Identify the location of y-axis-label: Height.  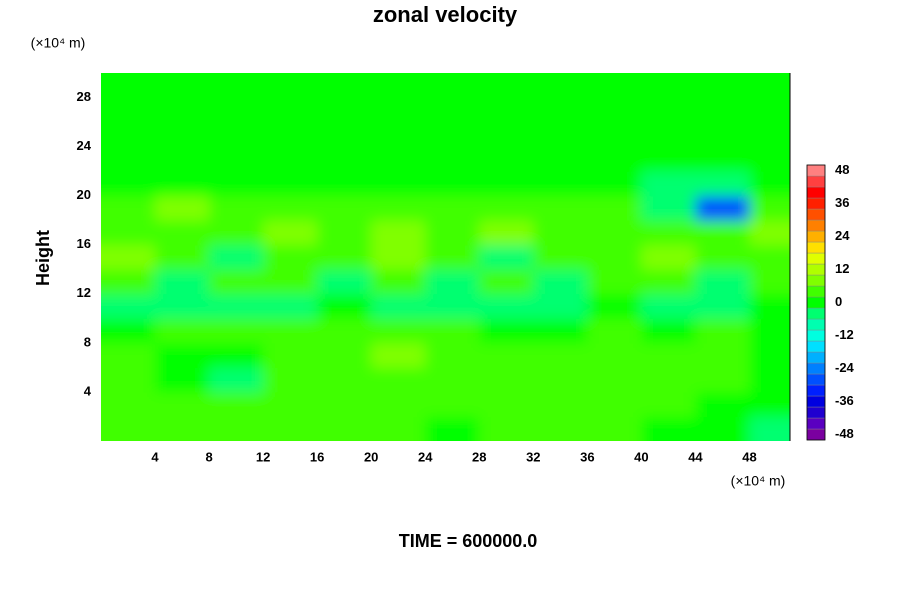
(43, 258).